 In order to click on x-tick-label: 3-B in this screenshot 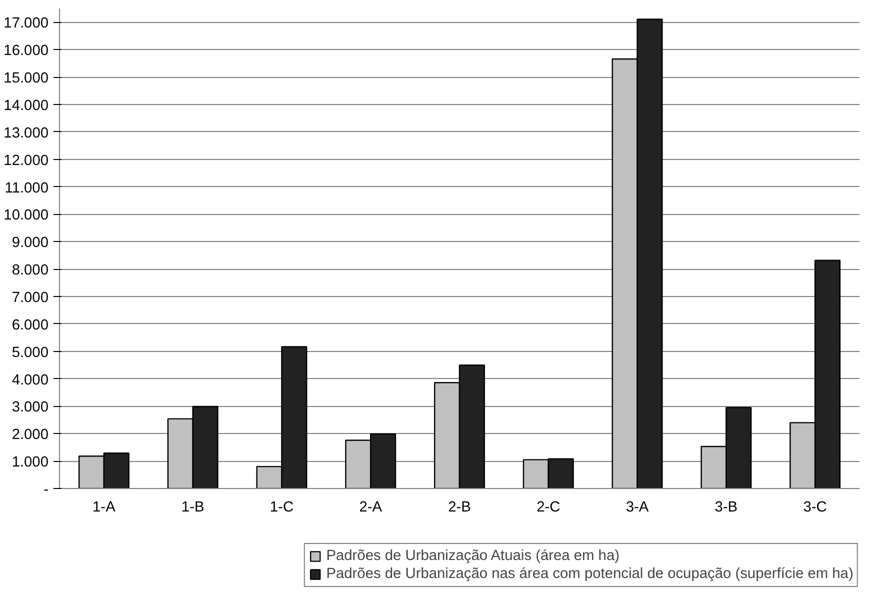, I will do `click(726, 508)`.